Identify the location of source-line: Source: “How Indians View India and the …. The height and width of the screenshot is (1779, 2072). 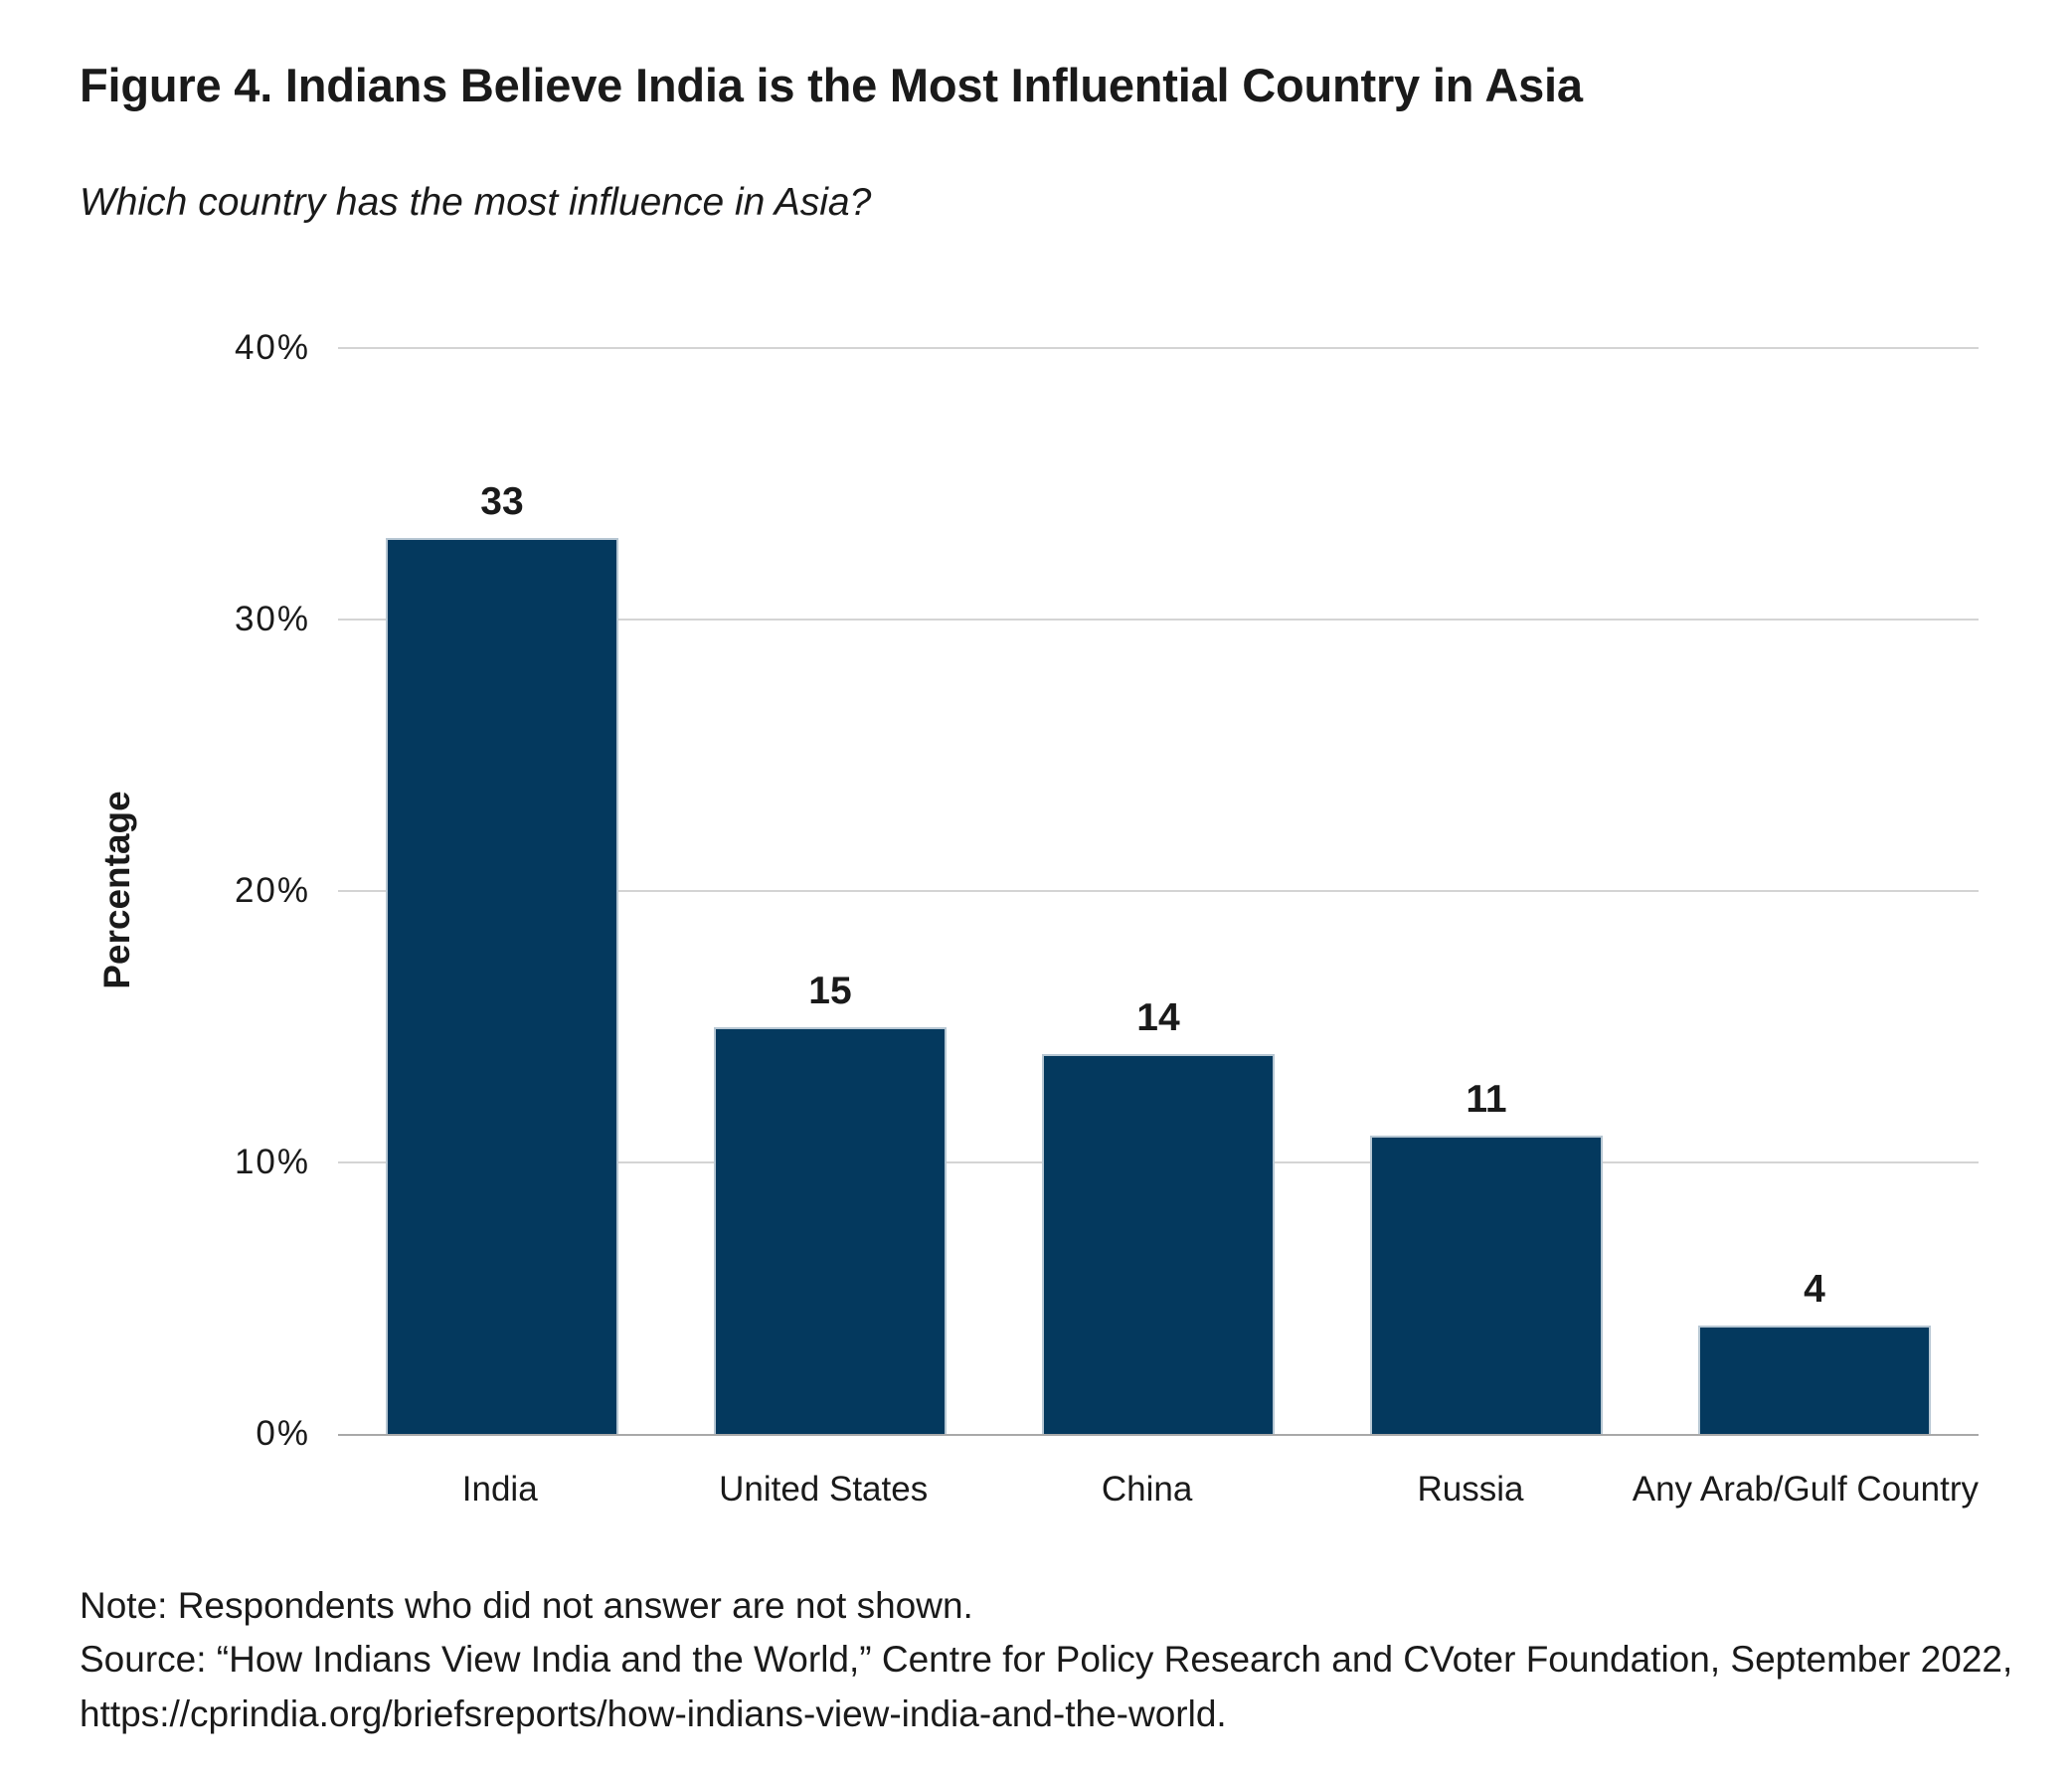
(1046, 1660).